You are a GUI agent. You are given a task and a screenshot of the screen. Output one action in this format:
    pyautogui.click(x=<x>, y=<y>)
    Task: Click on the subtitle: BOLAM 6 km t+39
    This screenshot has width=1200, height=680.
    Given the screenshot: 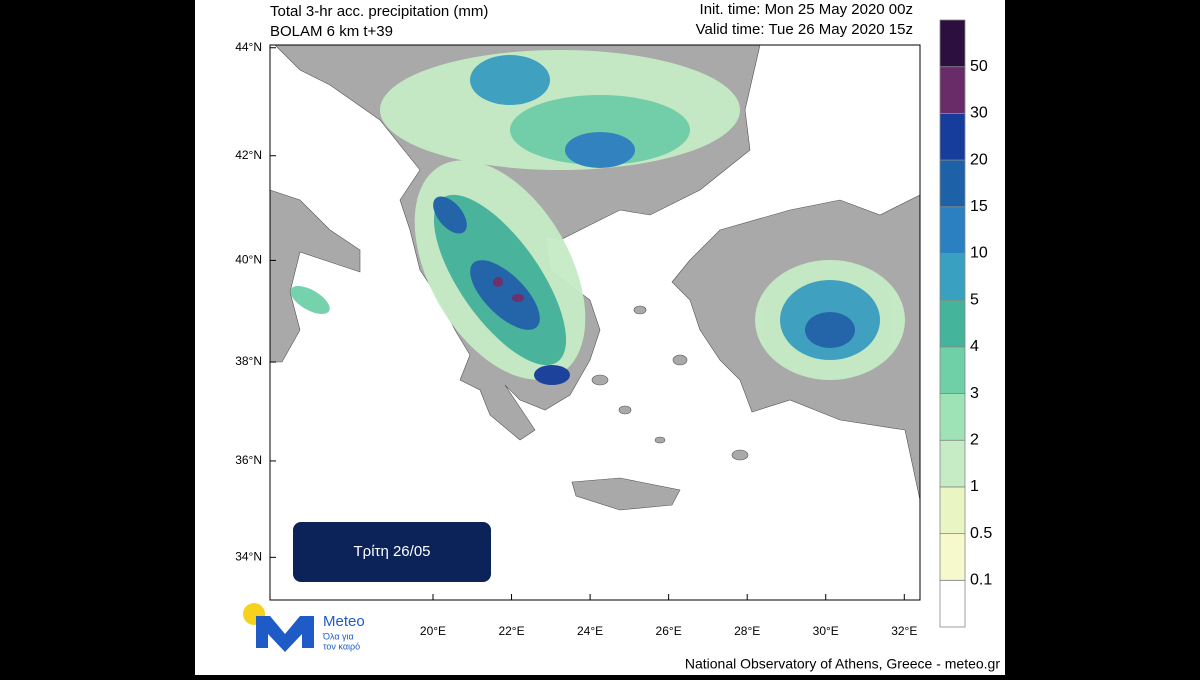 What is the action you would take?
    pyautogui.click(x=331, y=31)
    